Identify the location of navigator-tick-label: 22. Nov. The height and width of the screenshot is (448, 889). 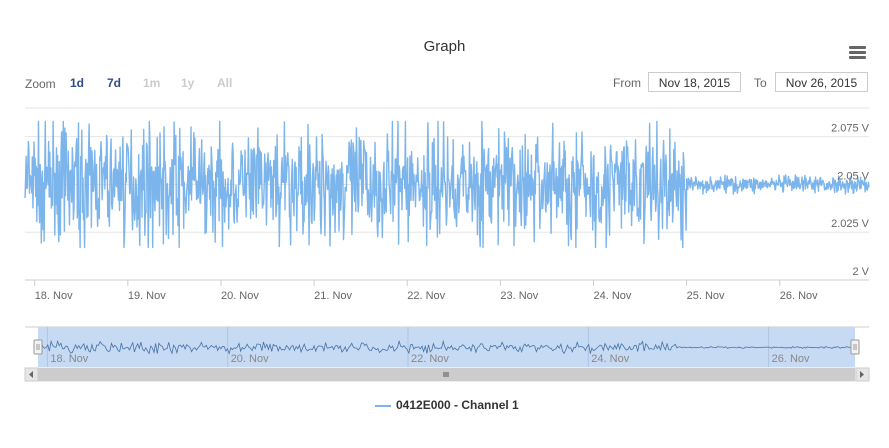
(430, 359).